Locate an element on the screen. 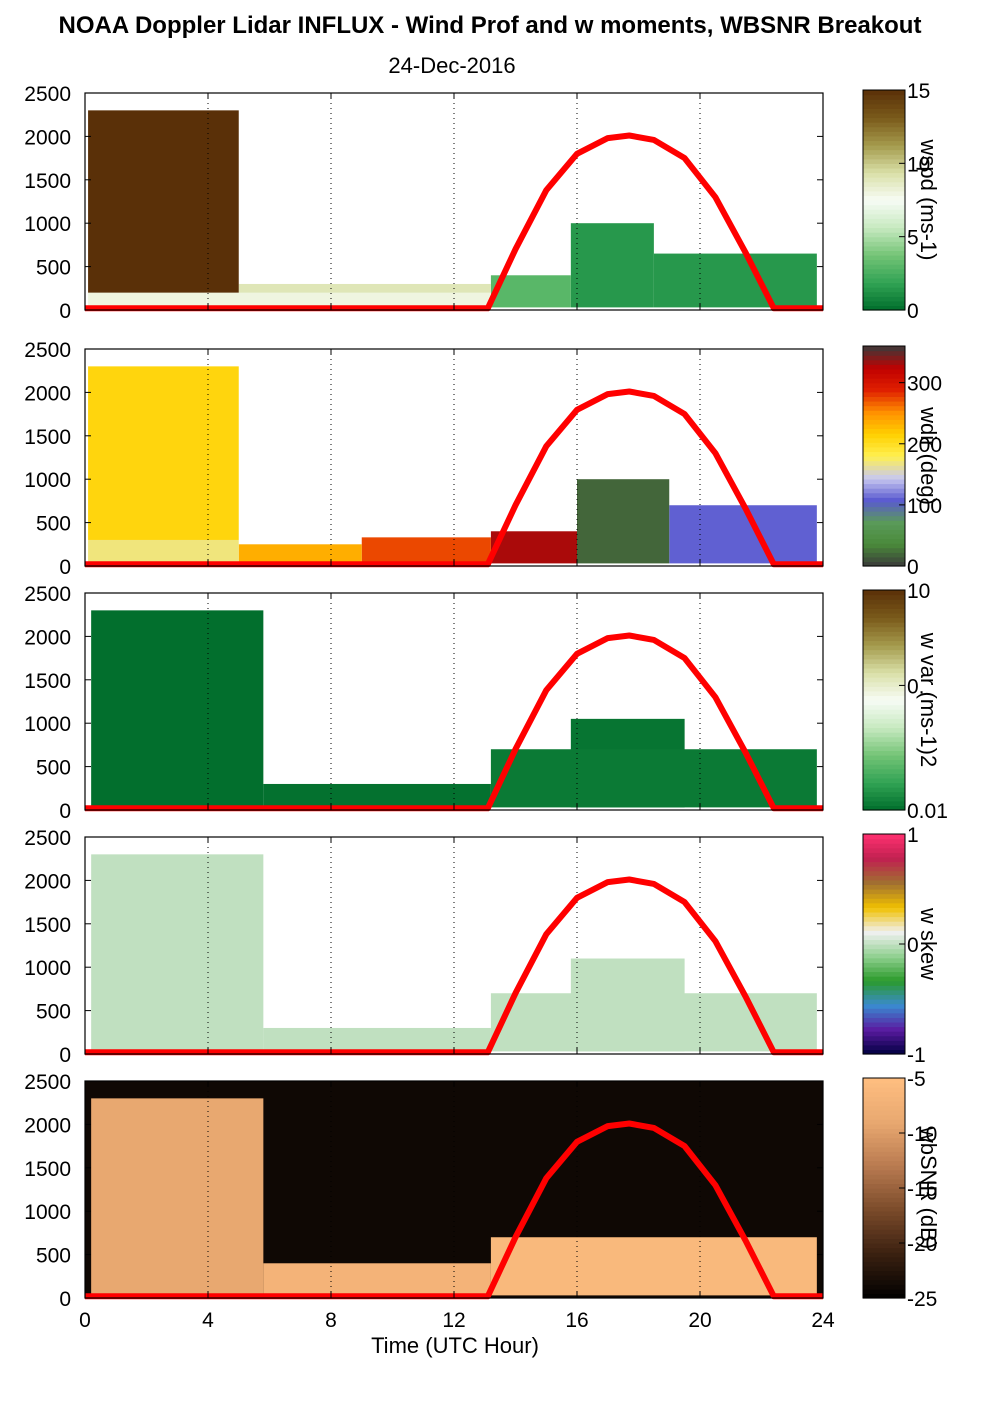 This screenshot has width=981, height=1412. colorbar-wspd: 0 5 10 15 wspd (ms-1) is located at coordinates (901, 201).